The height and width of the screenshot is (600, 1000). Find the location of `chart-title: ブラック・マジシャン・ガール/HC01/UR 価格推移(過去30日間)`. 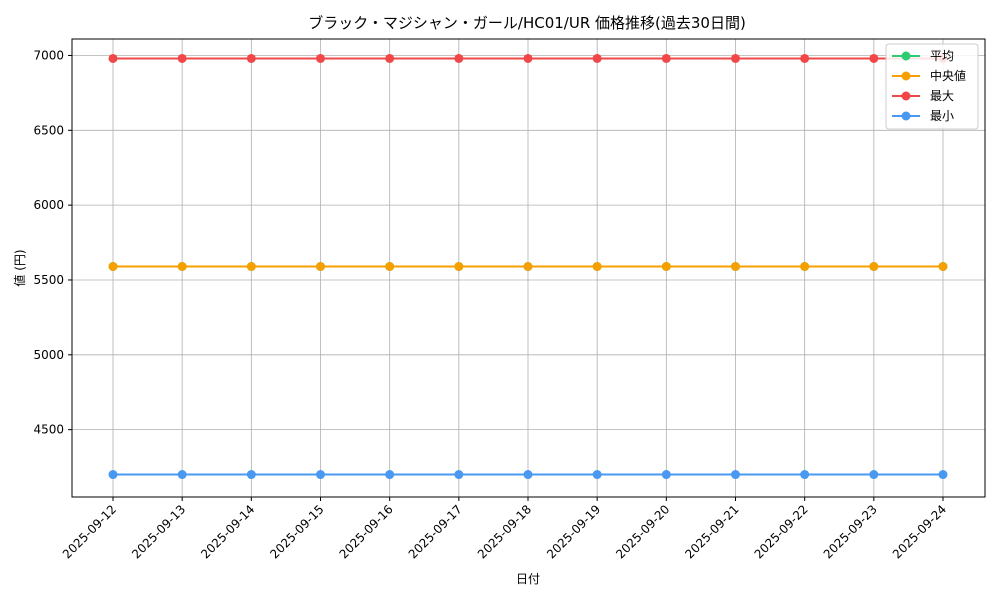

chart-title: ブラック・マジシャン・ガール/HC01/UR 価格推移(過去30日間) is located at coordinates (527, 23).